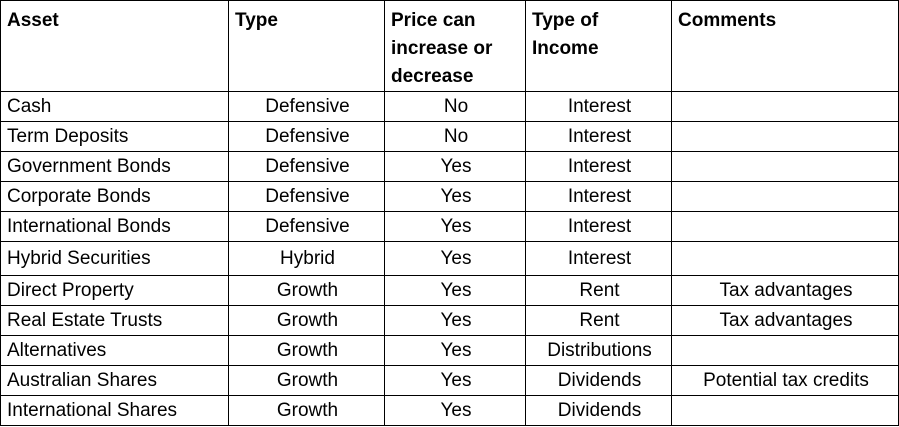 The height and width of the screenshot is (427, 899). I want to click on table-row: Term Deposits Defensive No Interest, so click(449, 136).